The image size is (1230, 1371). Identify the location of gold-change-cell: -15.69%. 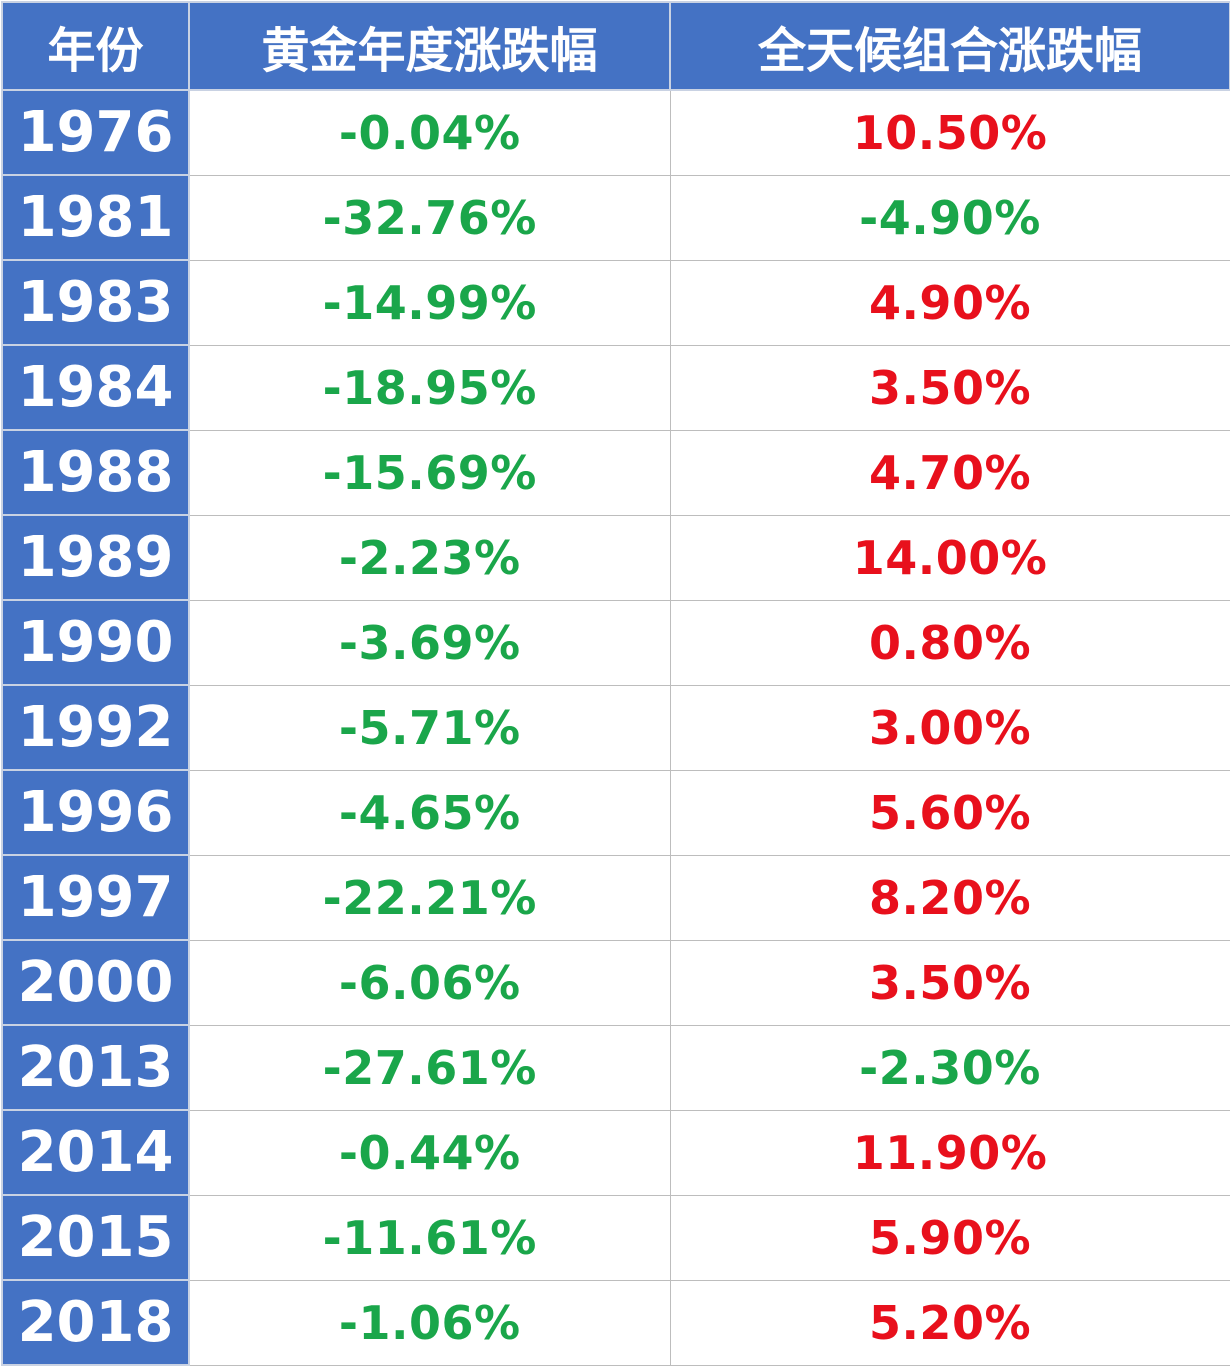
(429, 472).